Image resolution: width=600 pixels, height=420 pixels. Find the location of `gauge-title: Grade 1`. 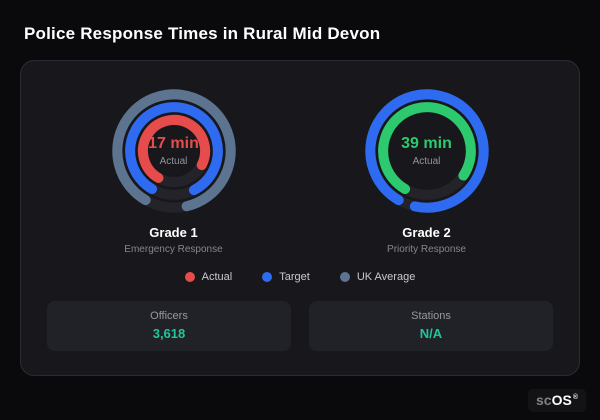

gauge-title: Grade 1 is located at coordinates (173, 232).